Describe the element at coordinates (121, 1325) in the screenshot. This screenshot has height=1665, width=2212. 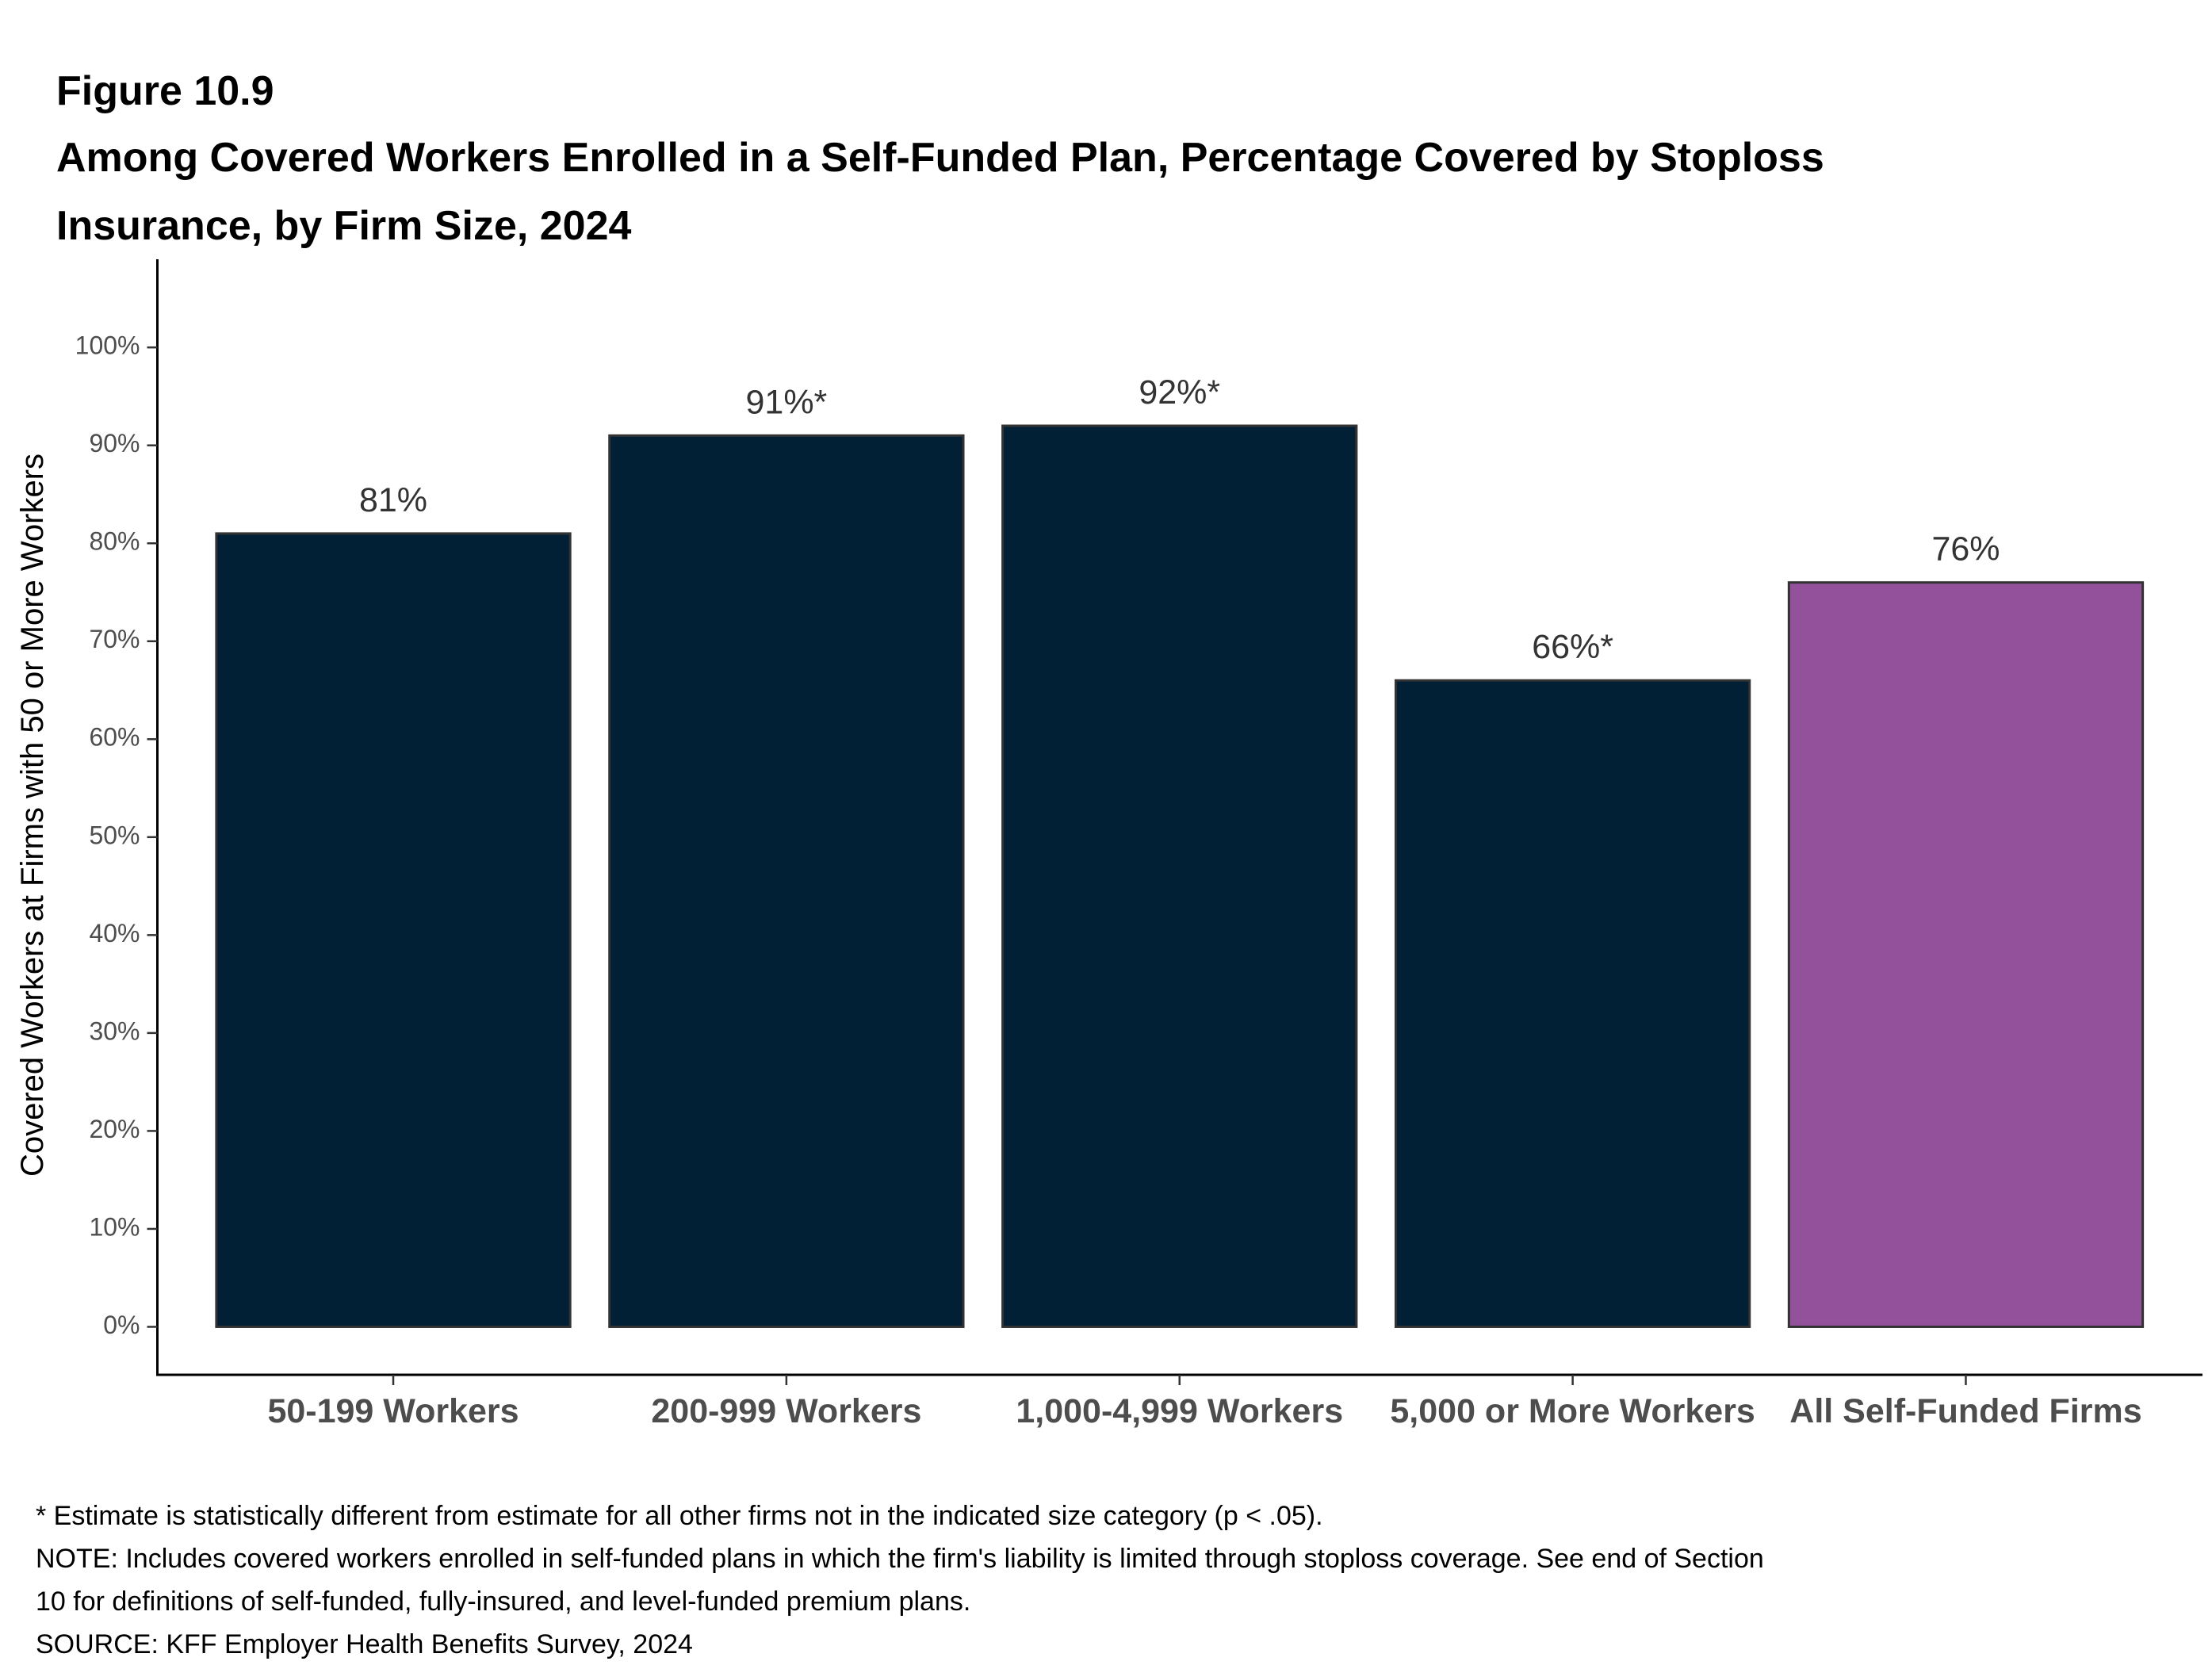
I see `y-tick-label: 0%` at that location.